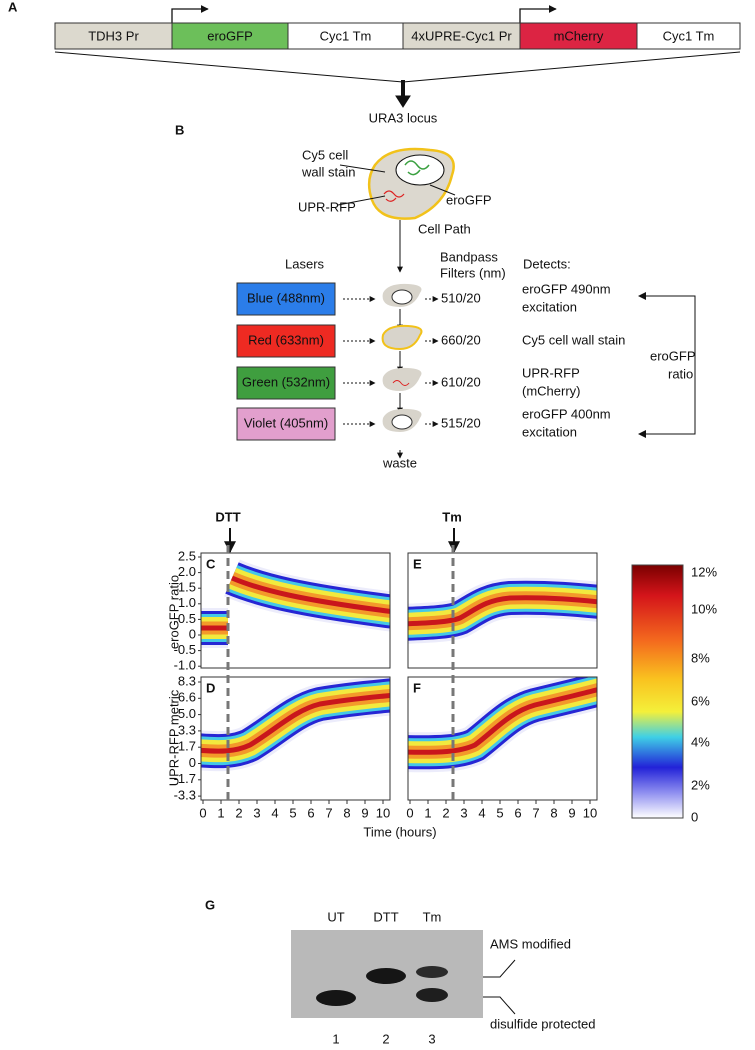 The image size is (755, 1050). What do you see at coordinates (402, 379) in the screenshot?
I see `cell` at bounding box center [402, 379].